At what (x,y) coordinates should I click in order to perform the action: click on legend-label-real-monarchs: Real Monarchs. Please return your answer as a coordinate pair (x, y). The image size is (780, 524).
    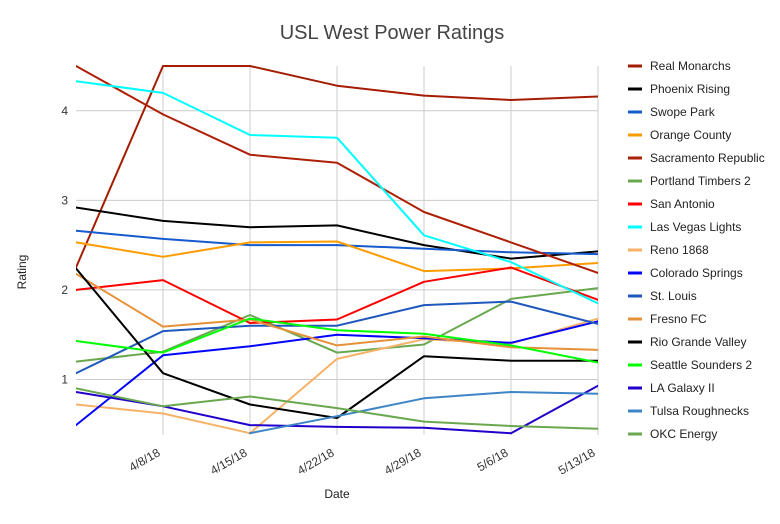
    Looking at the image, I should click on (690, 66).